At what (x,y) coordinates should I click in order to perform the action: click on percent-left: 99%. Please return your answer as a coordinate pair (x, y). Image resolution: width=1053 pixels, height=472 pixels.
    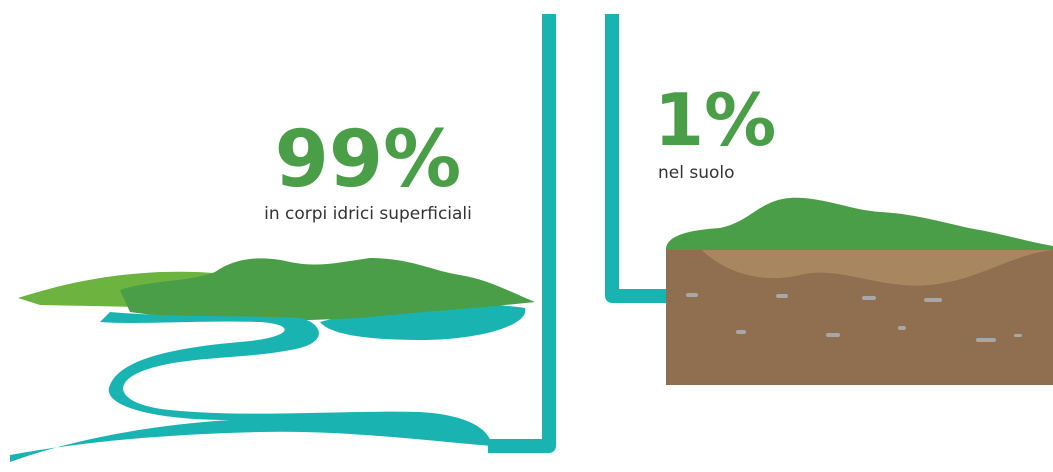
    Looking at the image, I should click on (368, 160).